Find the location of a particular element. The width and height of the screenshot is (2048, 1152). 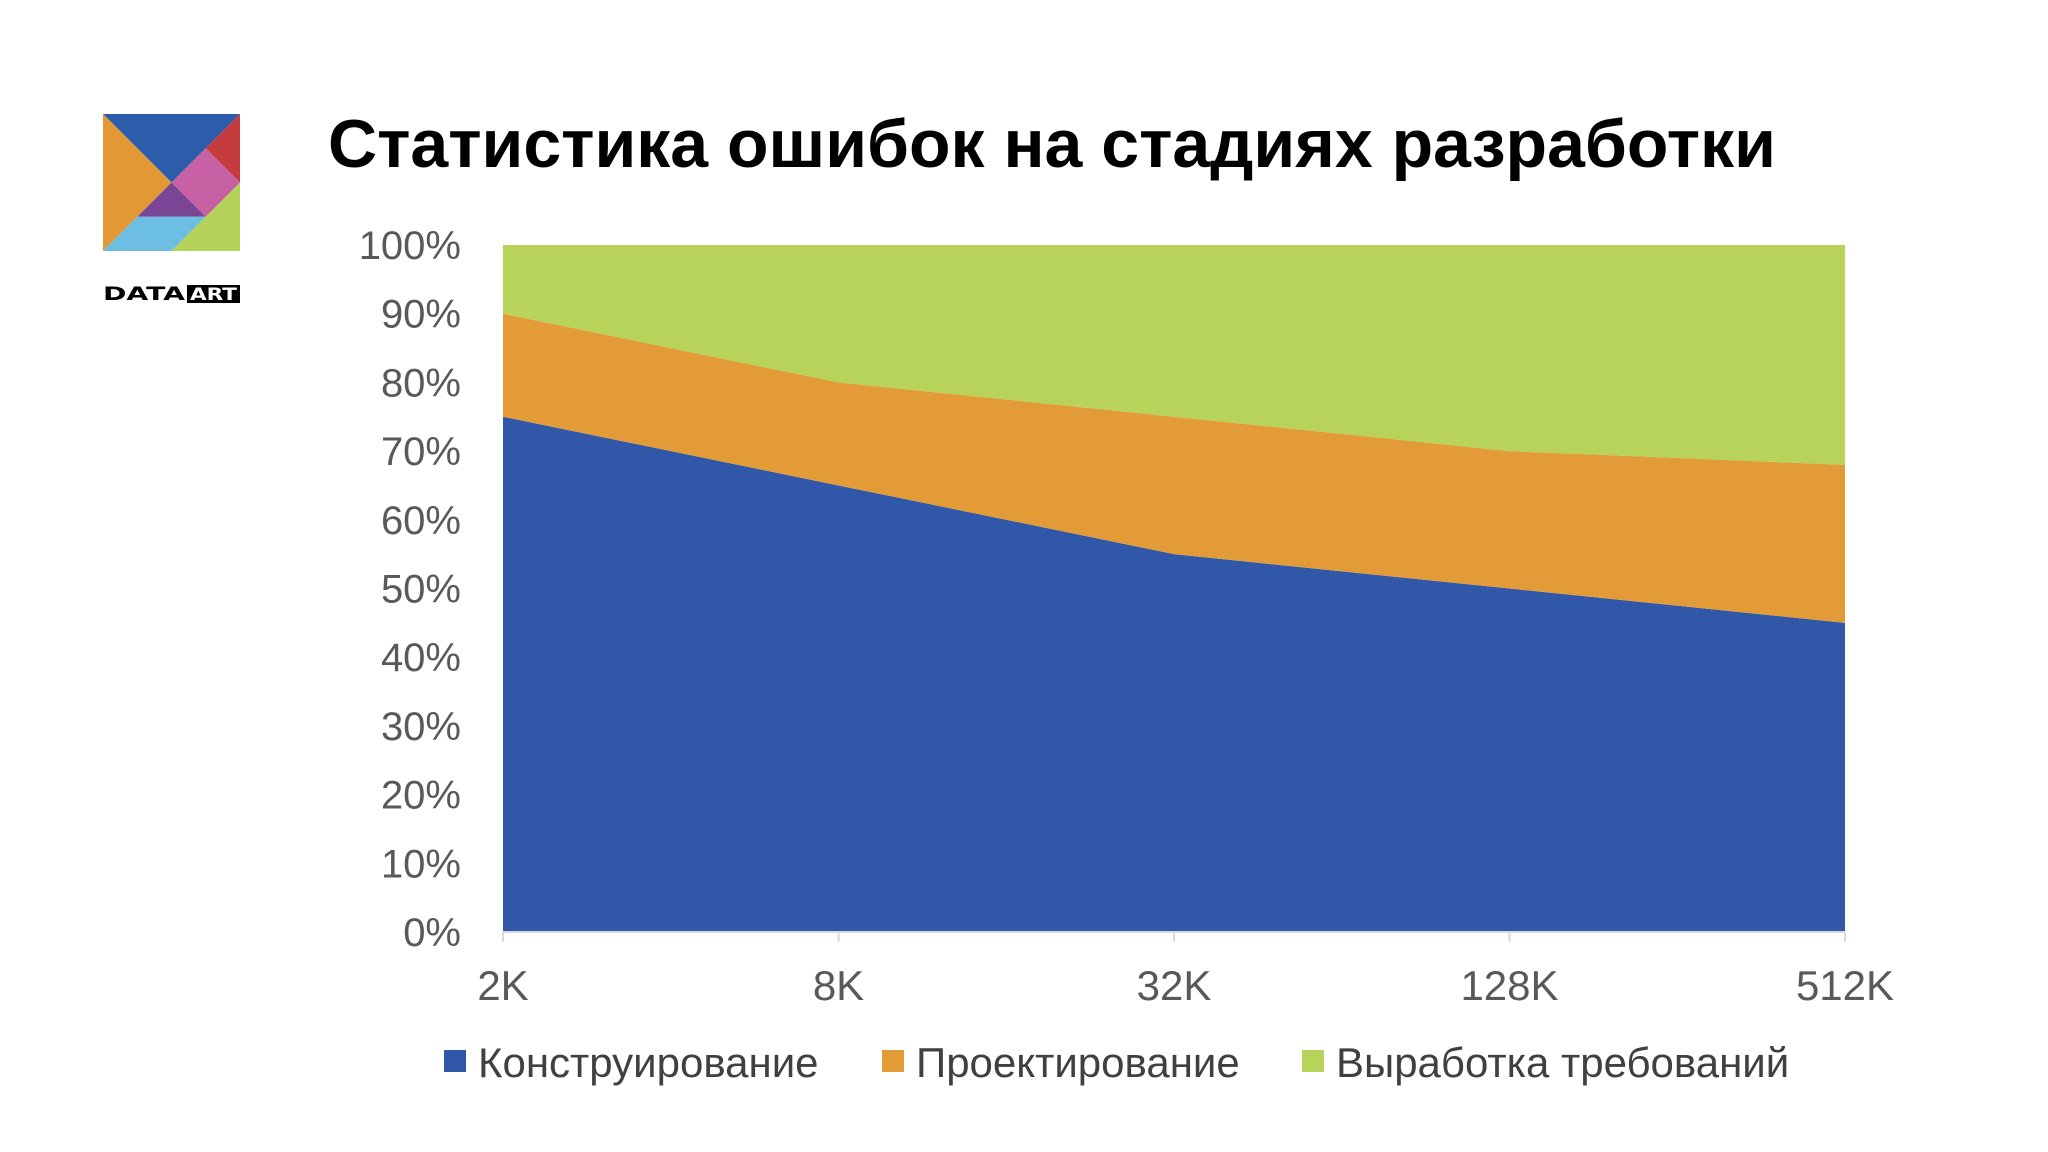

svg-text: ART is located at coordinates (213, 294).